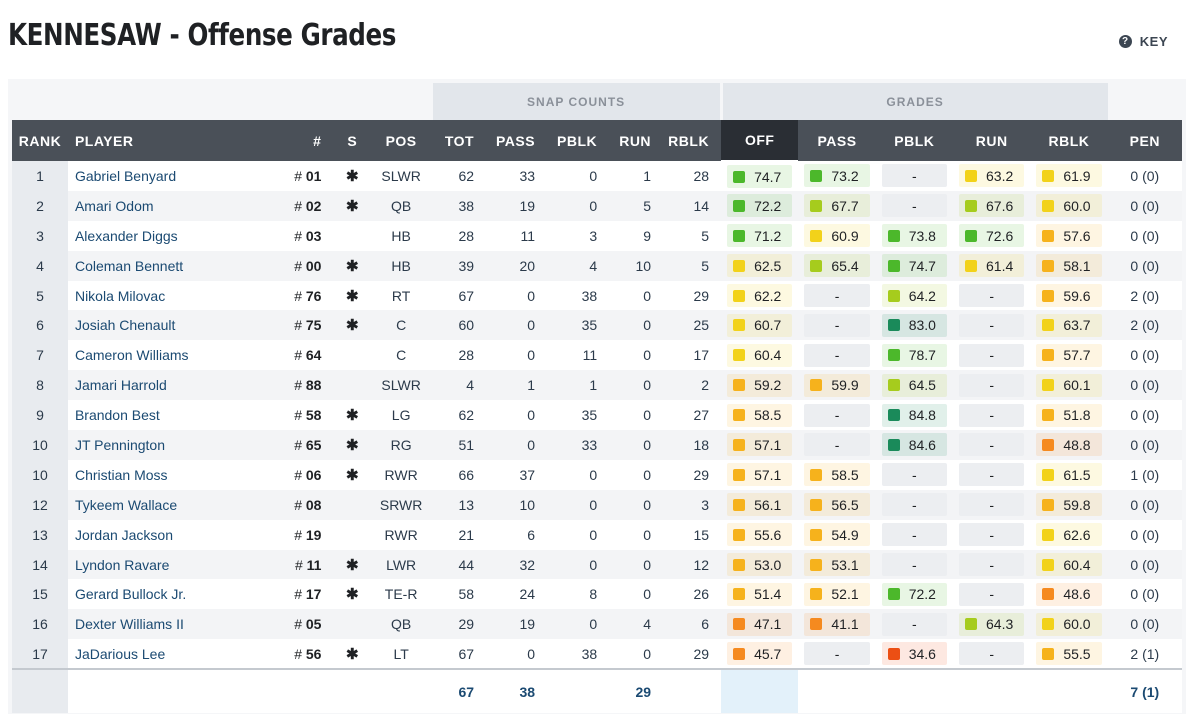 The height and width of the screenshot is (714, 1200). What do you see at coordinates (177, 474) in the screenshot?
I see `player-name-link: Christian Moss` at bounding box center [177, 474].